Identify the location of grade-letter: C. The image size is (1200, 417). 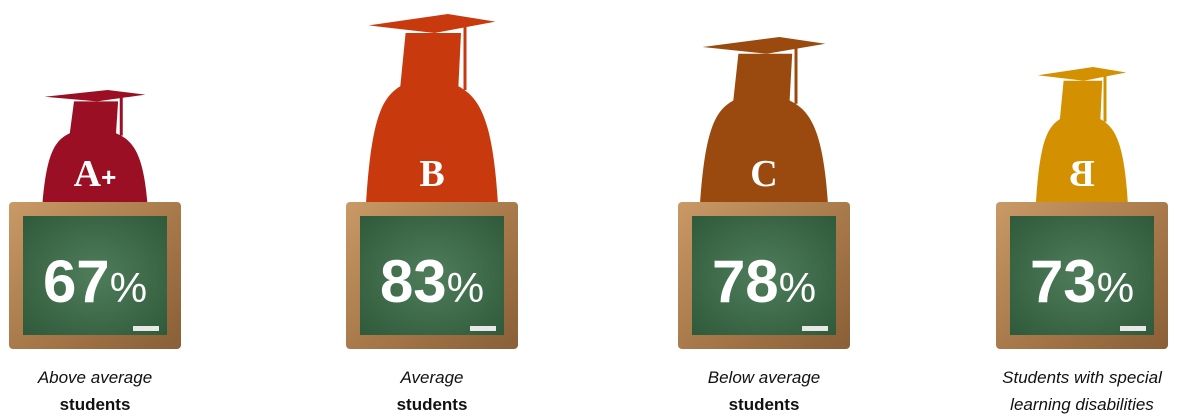
(763, 174).